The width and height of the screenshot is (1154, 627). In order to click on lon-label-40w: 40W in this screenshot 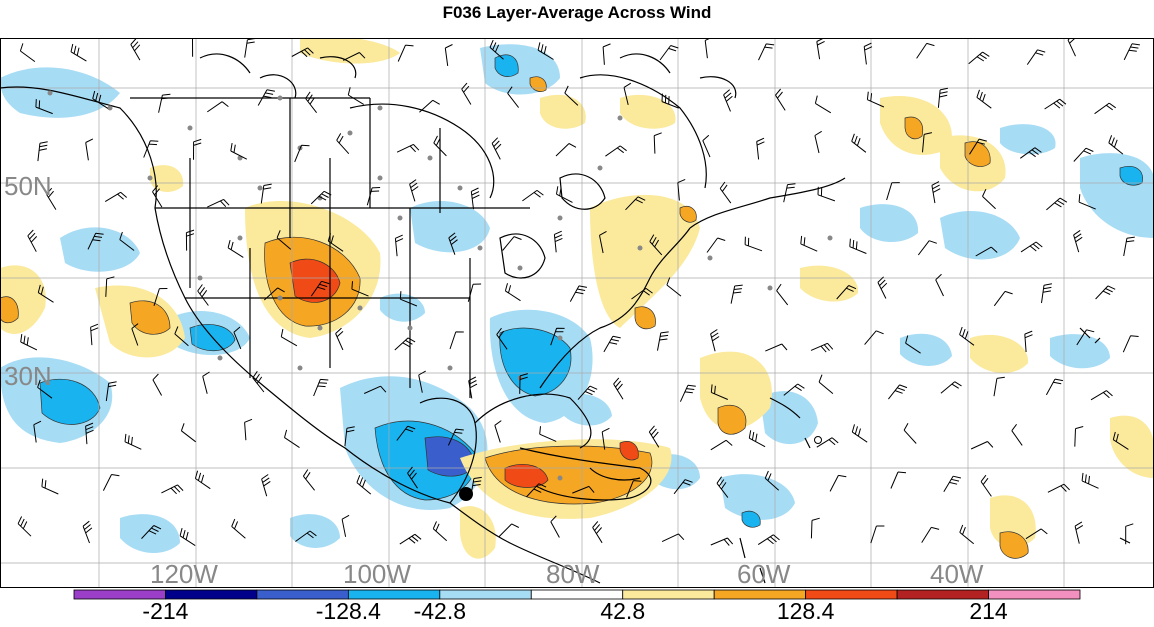, I will do `click(957, 573)`.